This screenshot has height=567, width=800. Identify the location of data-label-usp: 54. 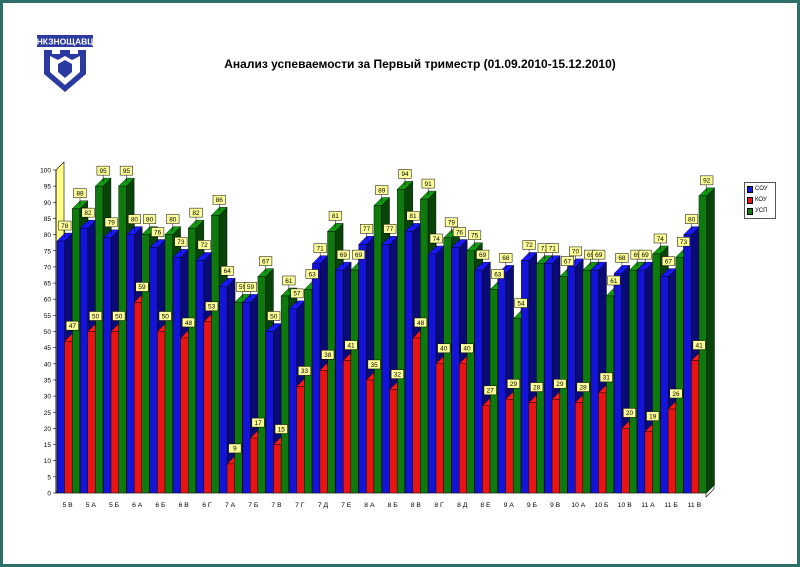
(521, 303).